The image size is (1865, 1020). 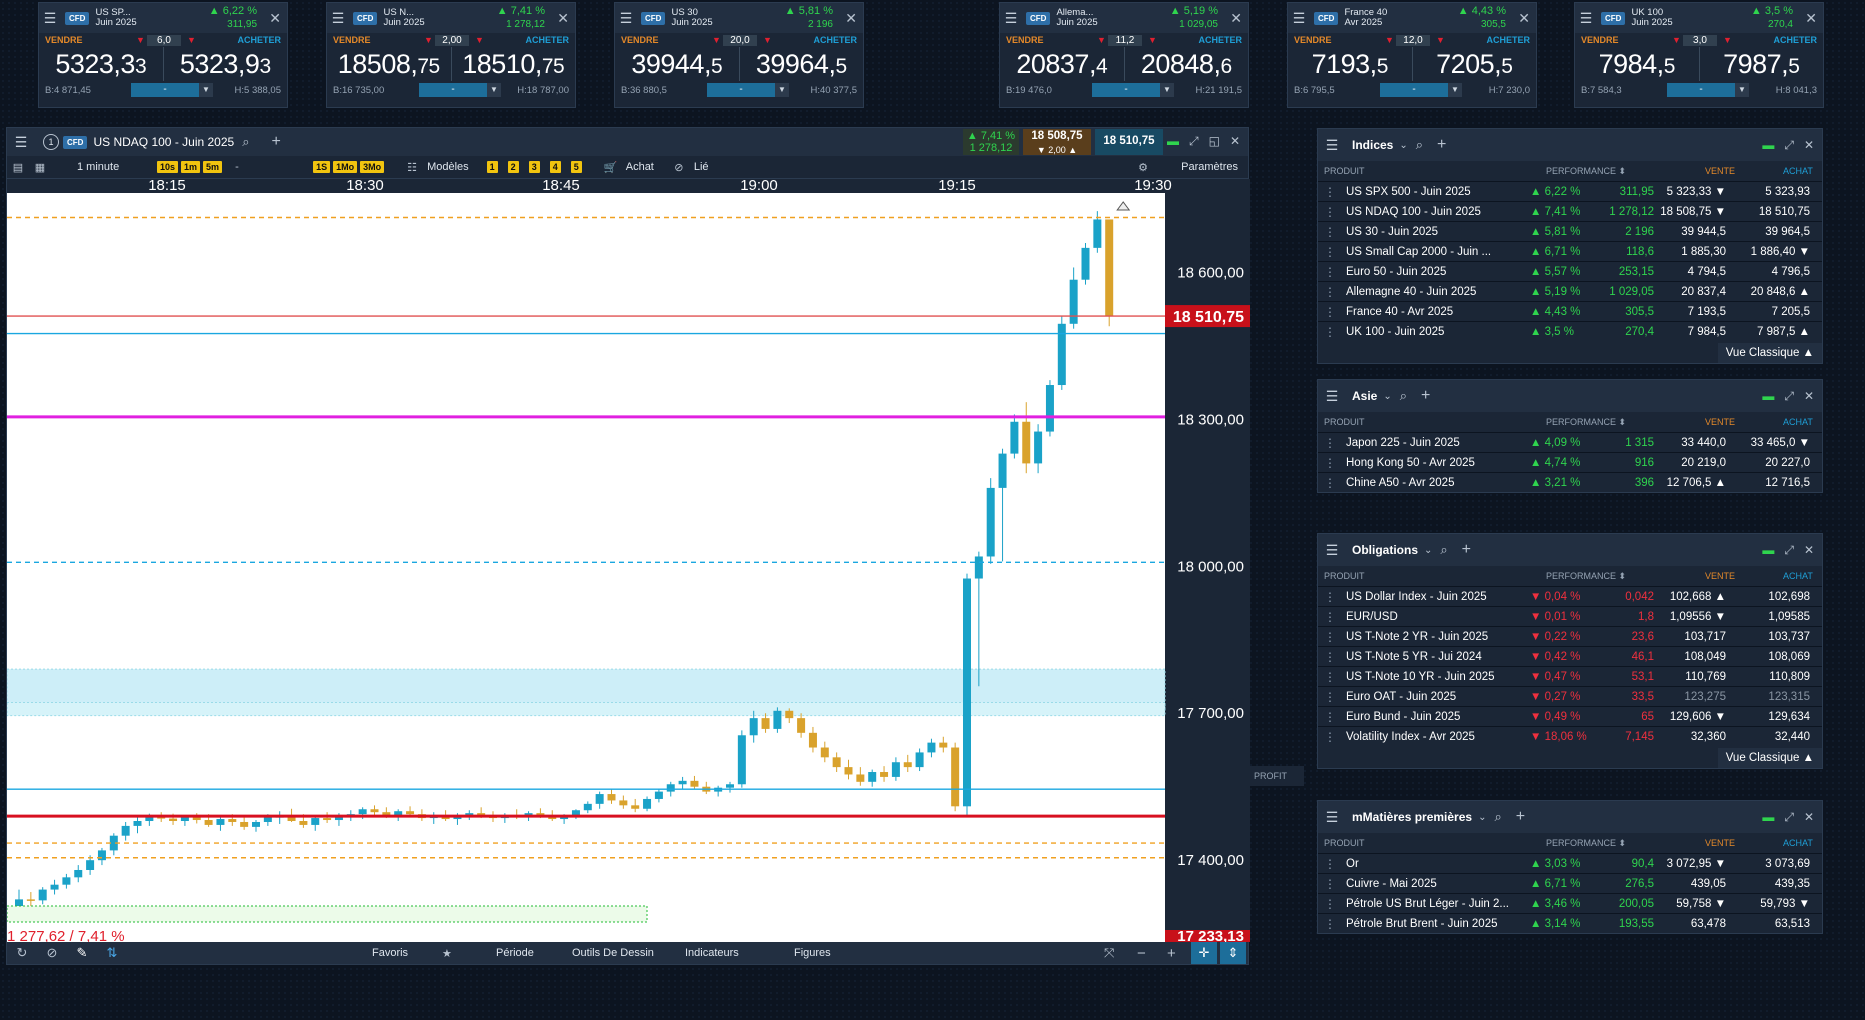 I want to click on sell-price: 4 794,5, so click(x=1706, y=271).